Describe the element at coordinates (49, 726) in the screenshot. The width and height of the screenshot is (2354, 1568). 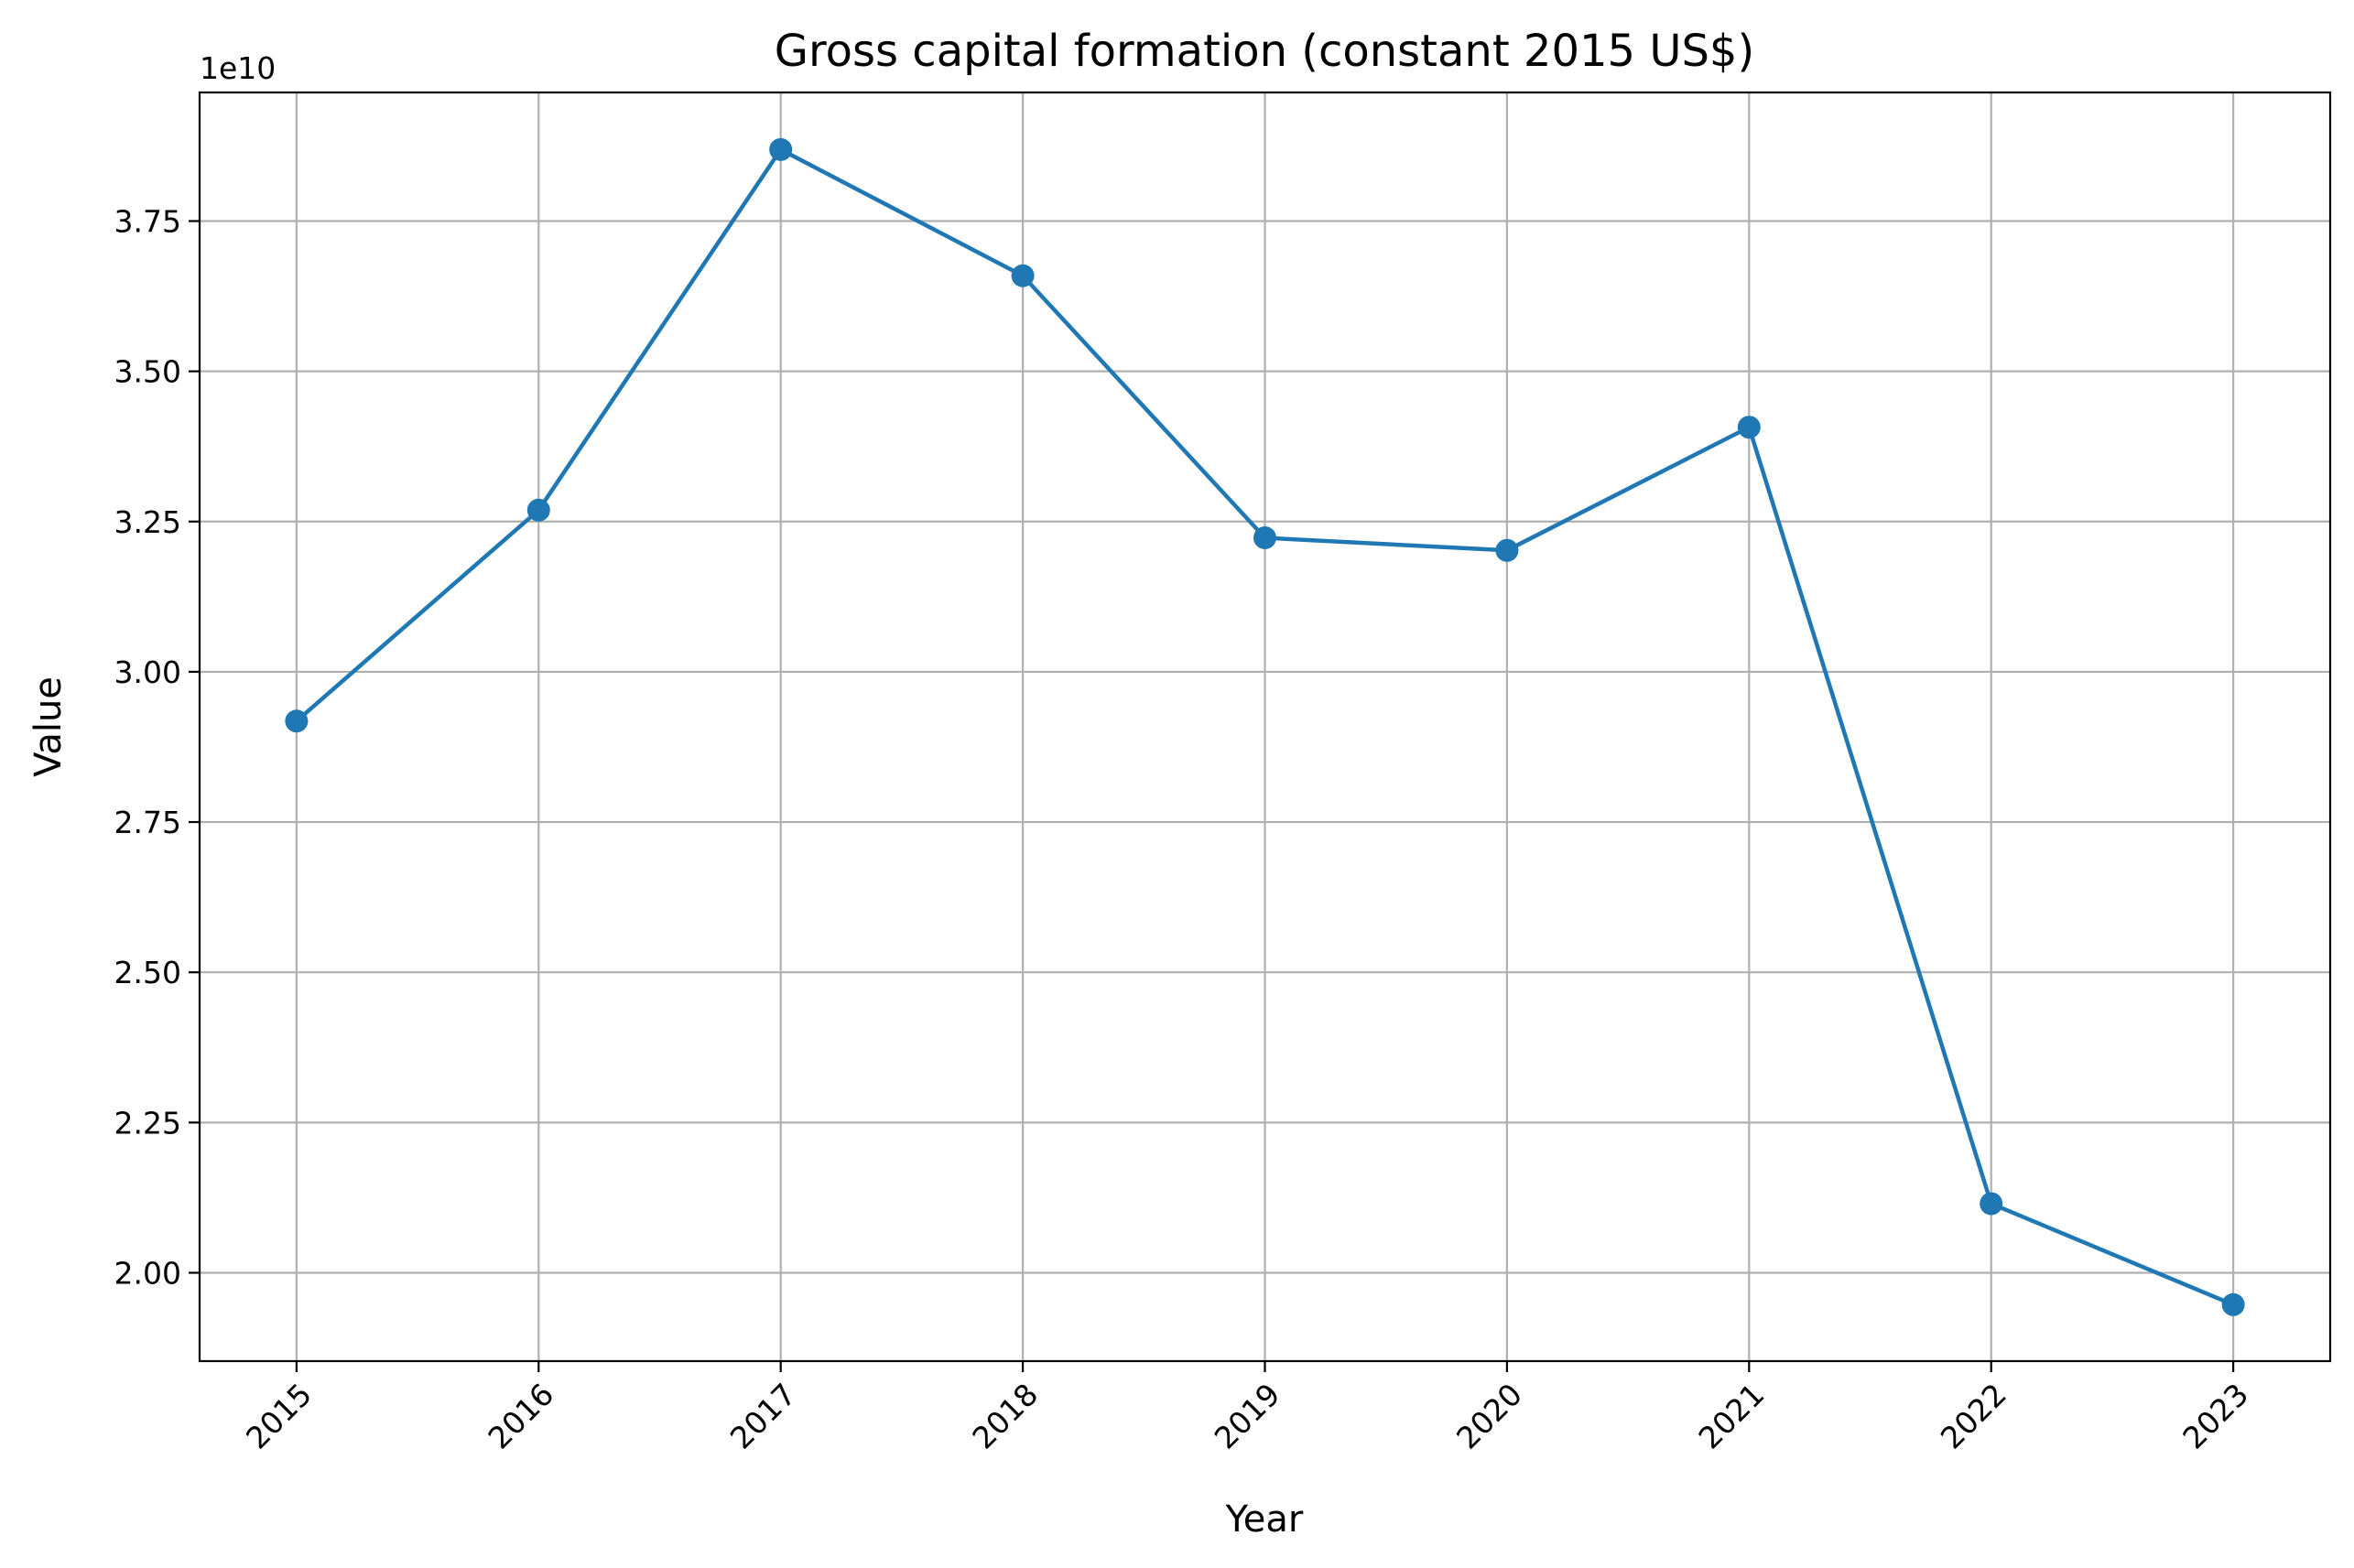
I see `y-axis-title: Value` at that location.